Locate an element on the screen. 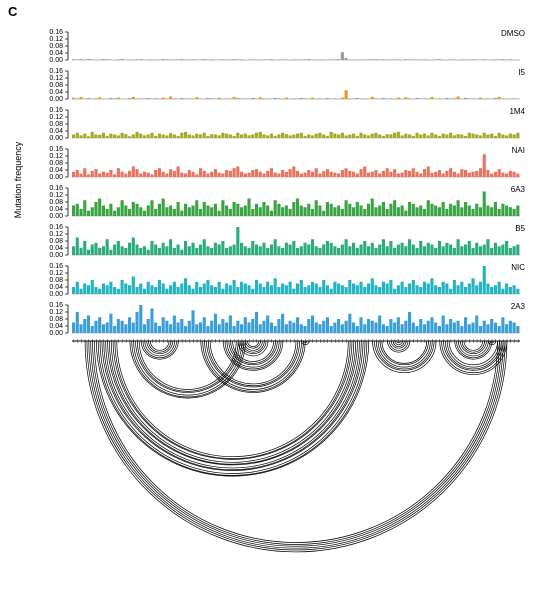 The height and width of the screenshot is (596, 557). panel-letter: C is located at coordinates (13, 11).